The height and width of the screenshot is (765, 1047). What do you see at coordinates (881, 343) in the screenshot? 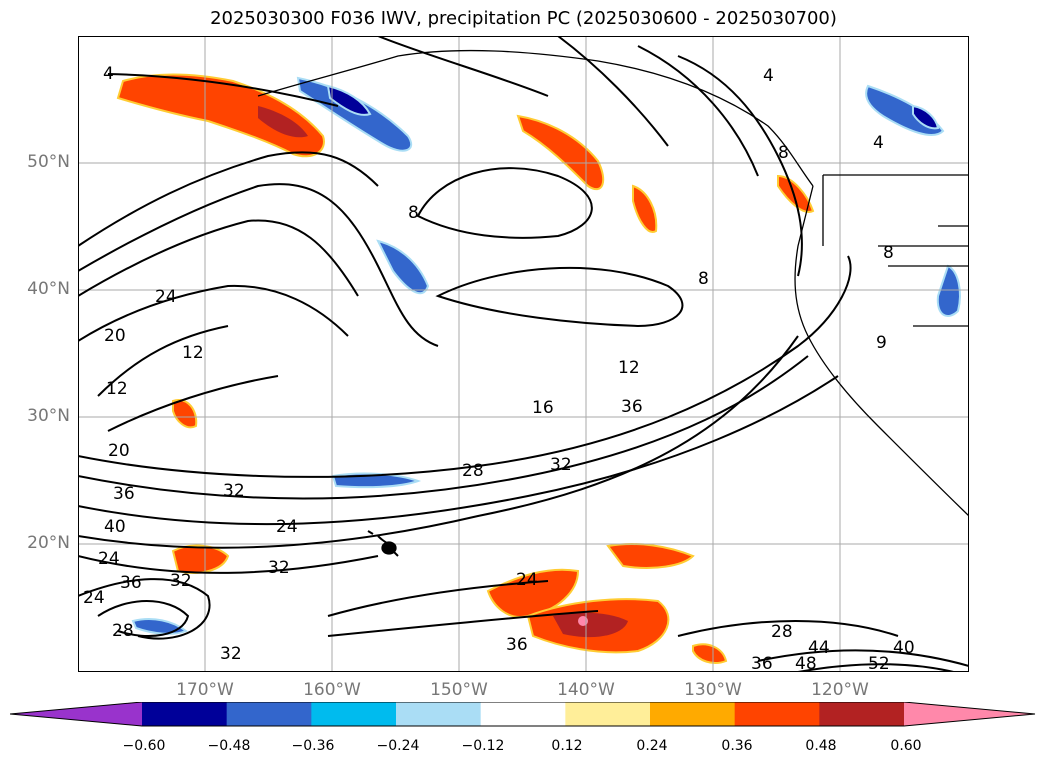
I see `contour-label: 9` at bounding box center [881, 343].